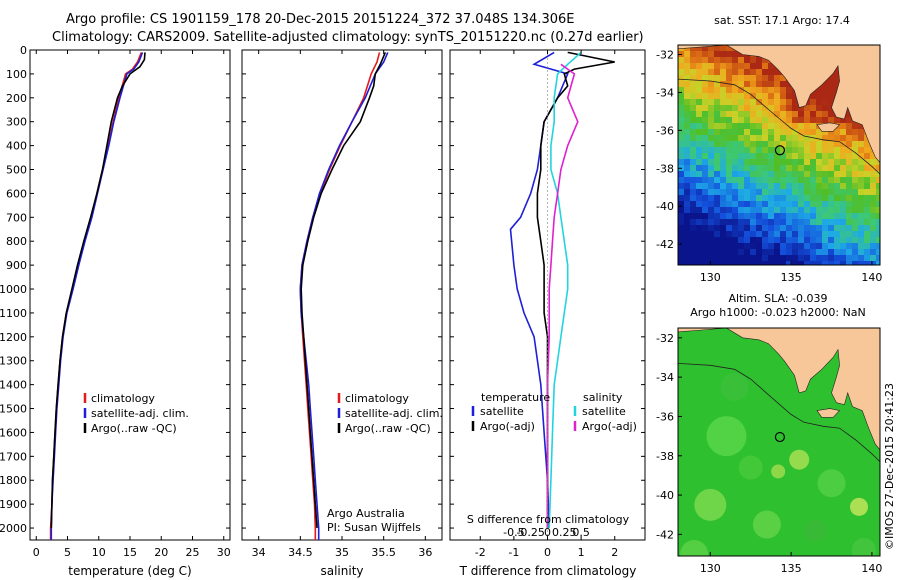 The width and height of the screenshot is (900, 580). Describe the element at coordinates (300, 552) in the screenshot. I see `x-tick-label: 34.5` at that location.